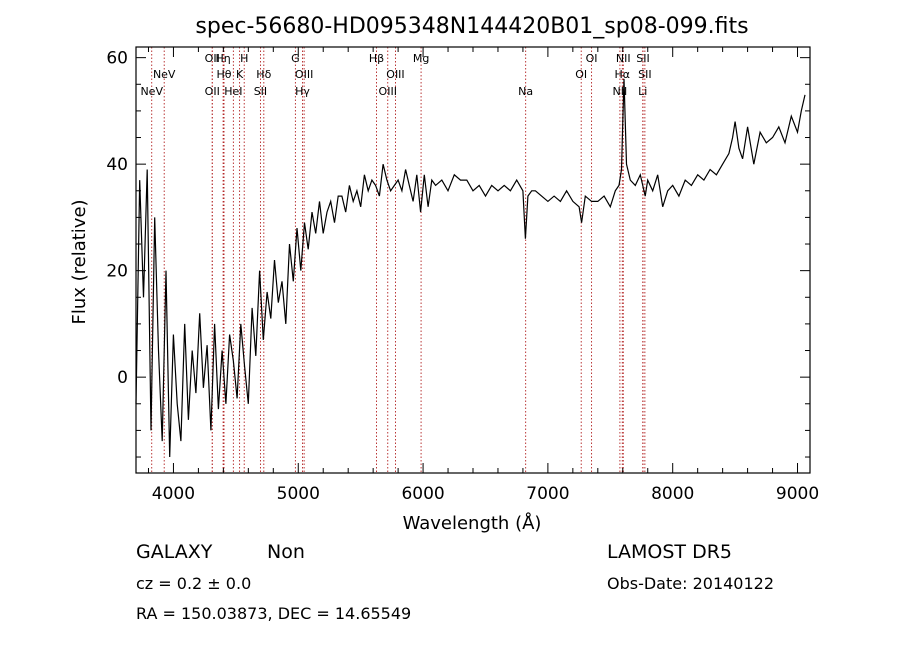 This screenshot has width=900, height=649. Describe the element at coordinates (193, 583) in the screenshot. I see `redshift-cz: cz = 0.2 ± 0.0` at that location.